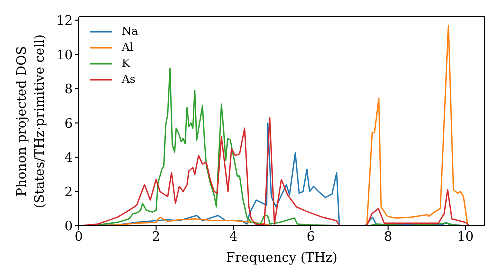 Image resolution: width=500 pixels, height=280 pixels. Describe the element at coordinates (388, 238) in the screenshot. I see `x-tick-label: 8` at that location.